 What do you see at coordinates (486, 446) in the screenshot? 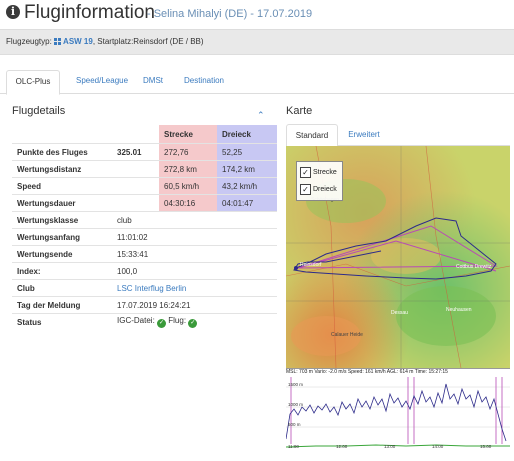
I see `x-tick-label: 15:00` at bounding box center [486, 446].